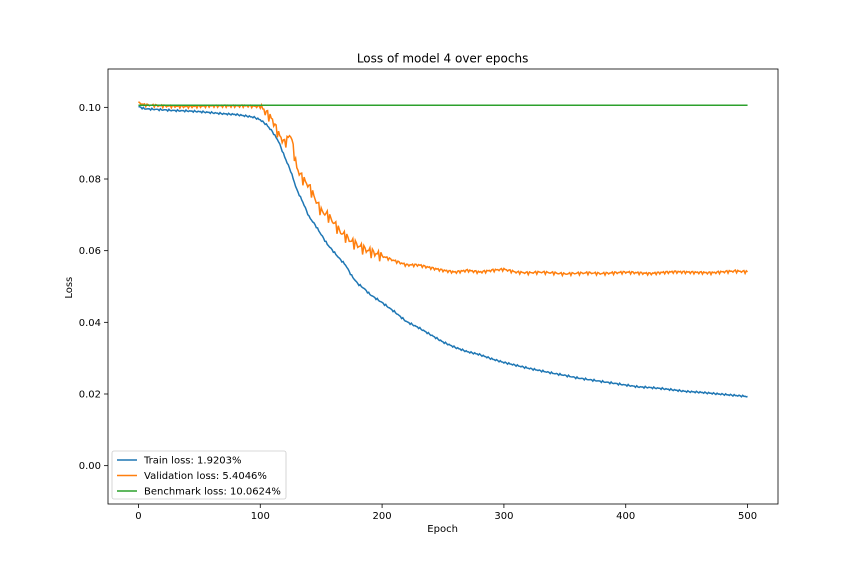 The width and height of the screenshot is (864, 576). What do you see at coordinates (446, 513) in the screenshot?
I see `x-axis: 0 100 200 300 400 500` at bounding box center [446, 513].